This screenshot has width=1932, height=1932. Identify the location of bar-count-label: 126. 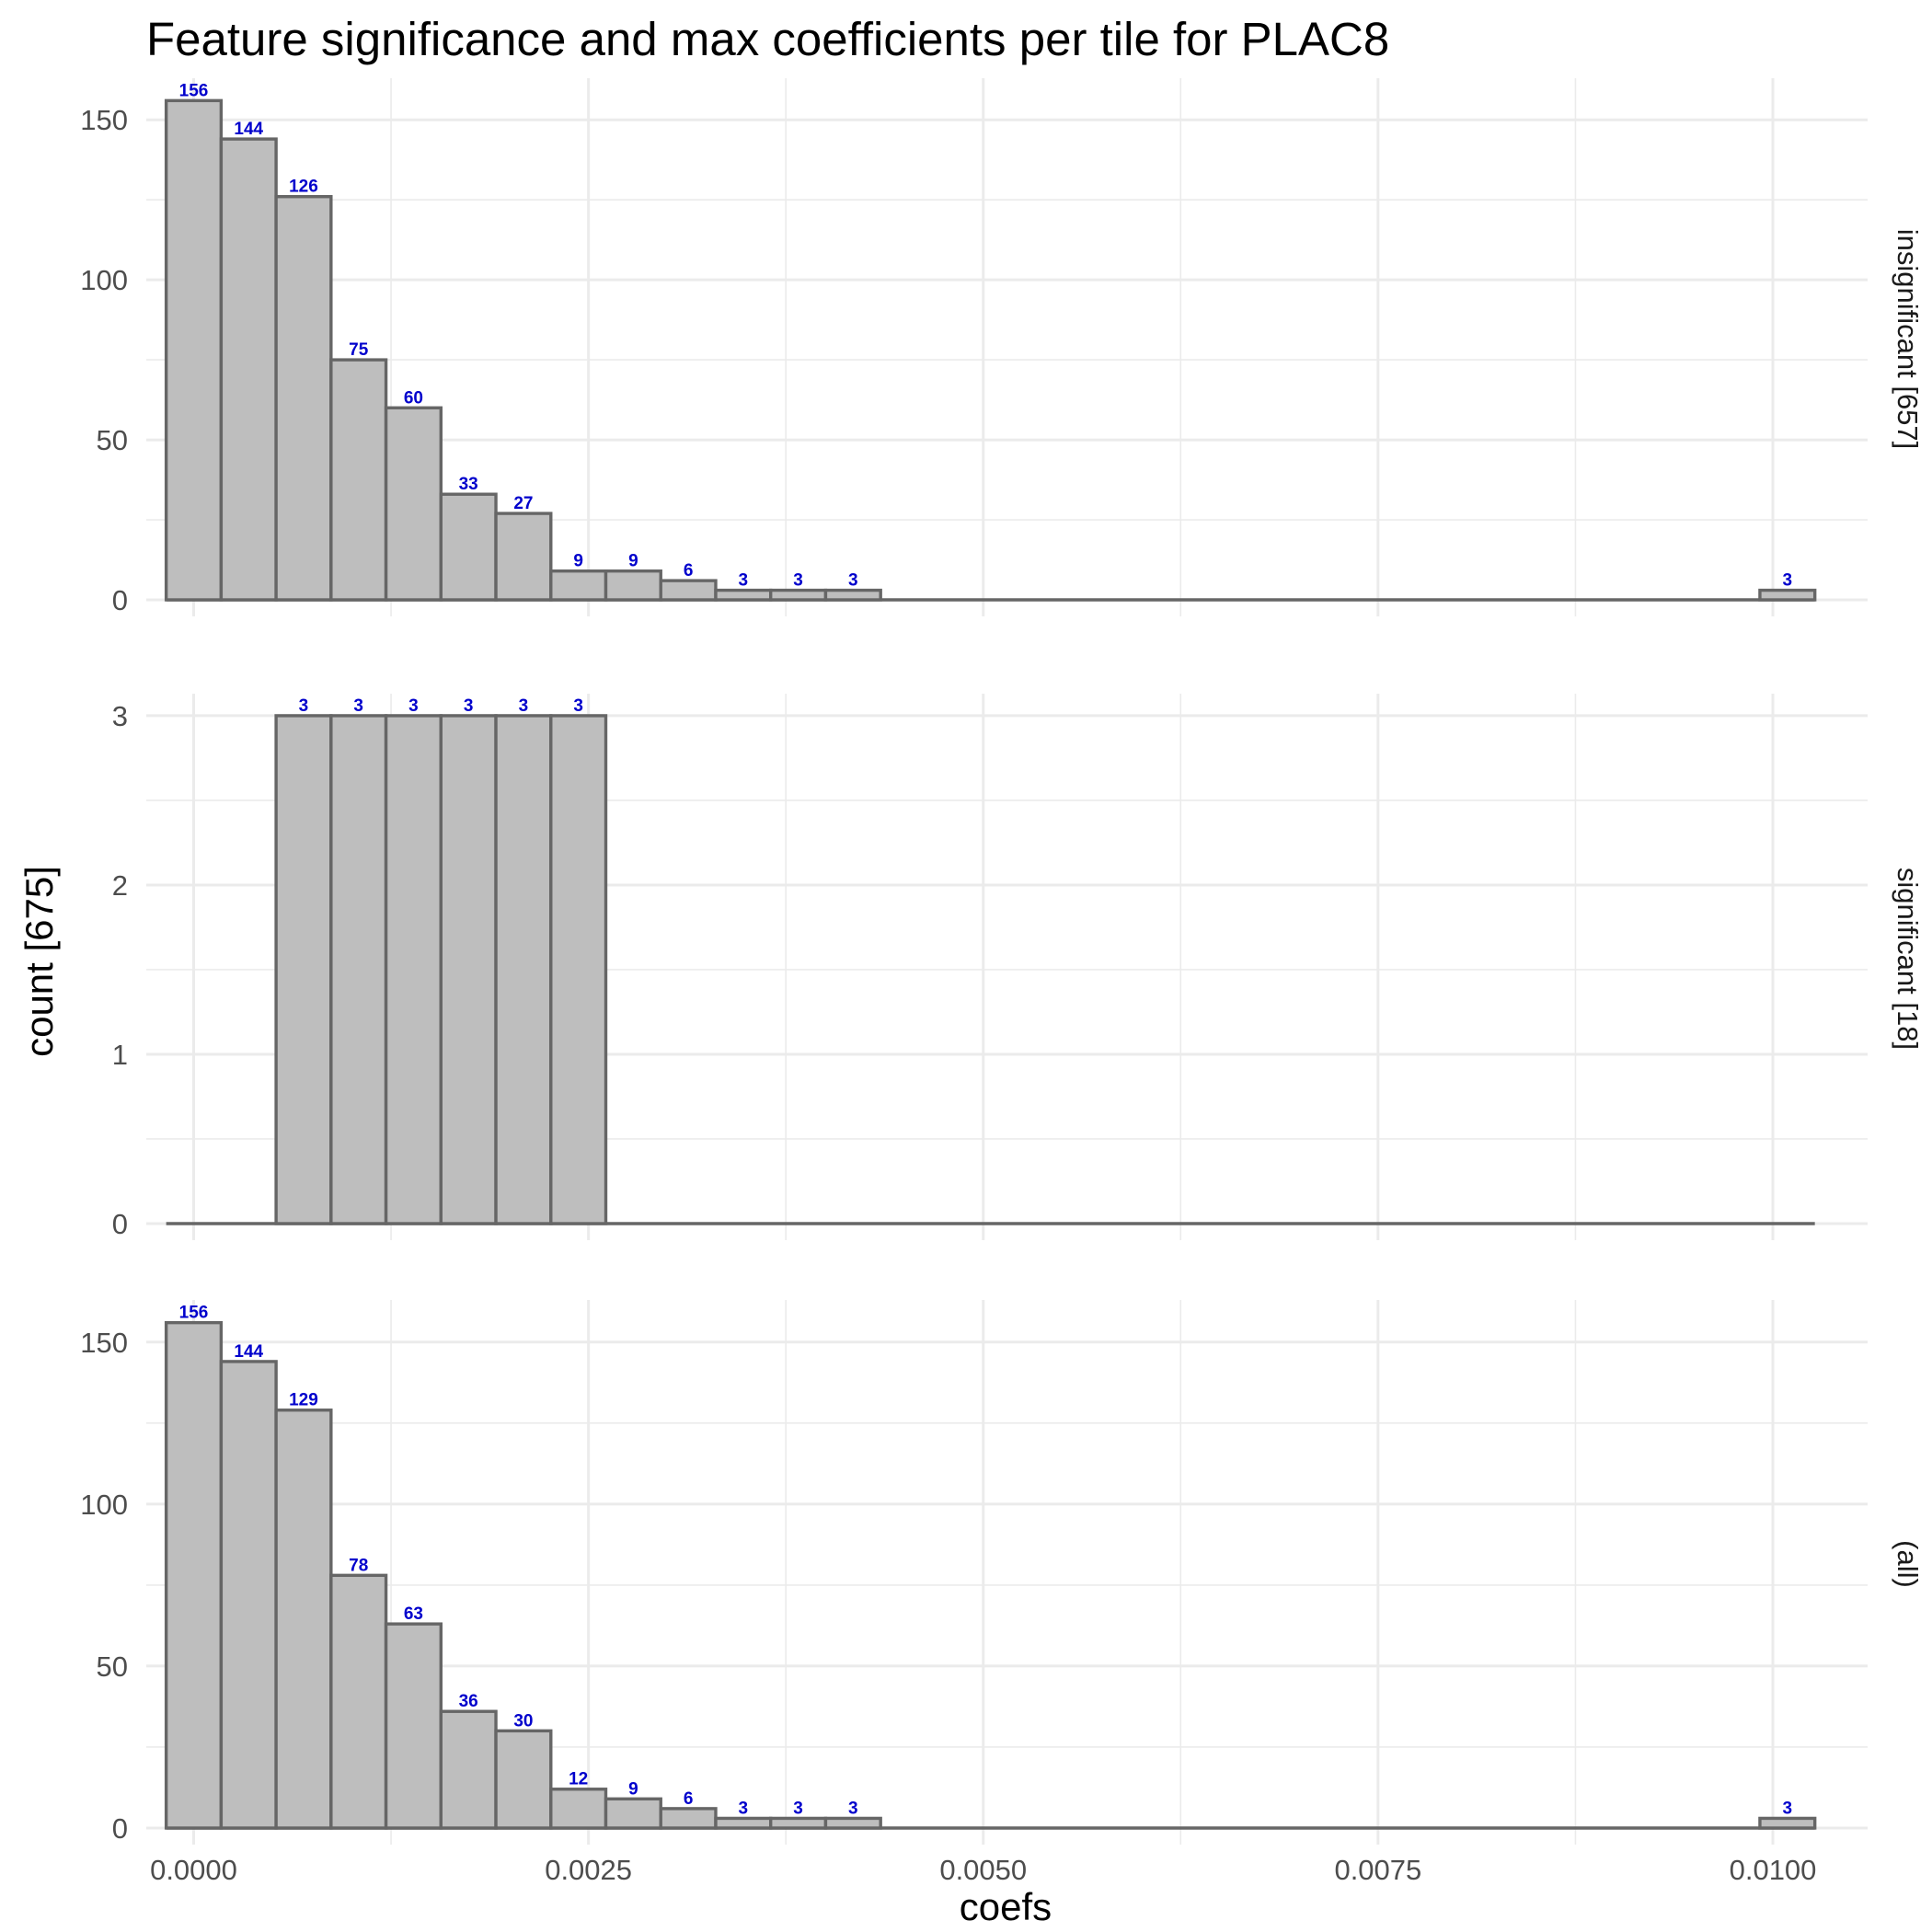
(303, 187).